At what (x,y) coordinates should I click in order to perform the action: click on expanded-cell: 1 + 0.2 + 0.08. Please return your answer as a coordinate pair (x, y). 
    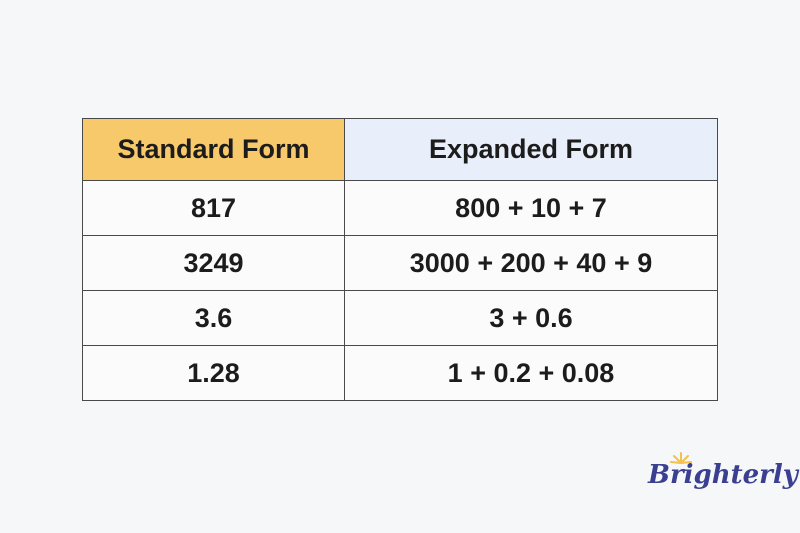
    Looking at the image, I should click on (531, 373).